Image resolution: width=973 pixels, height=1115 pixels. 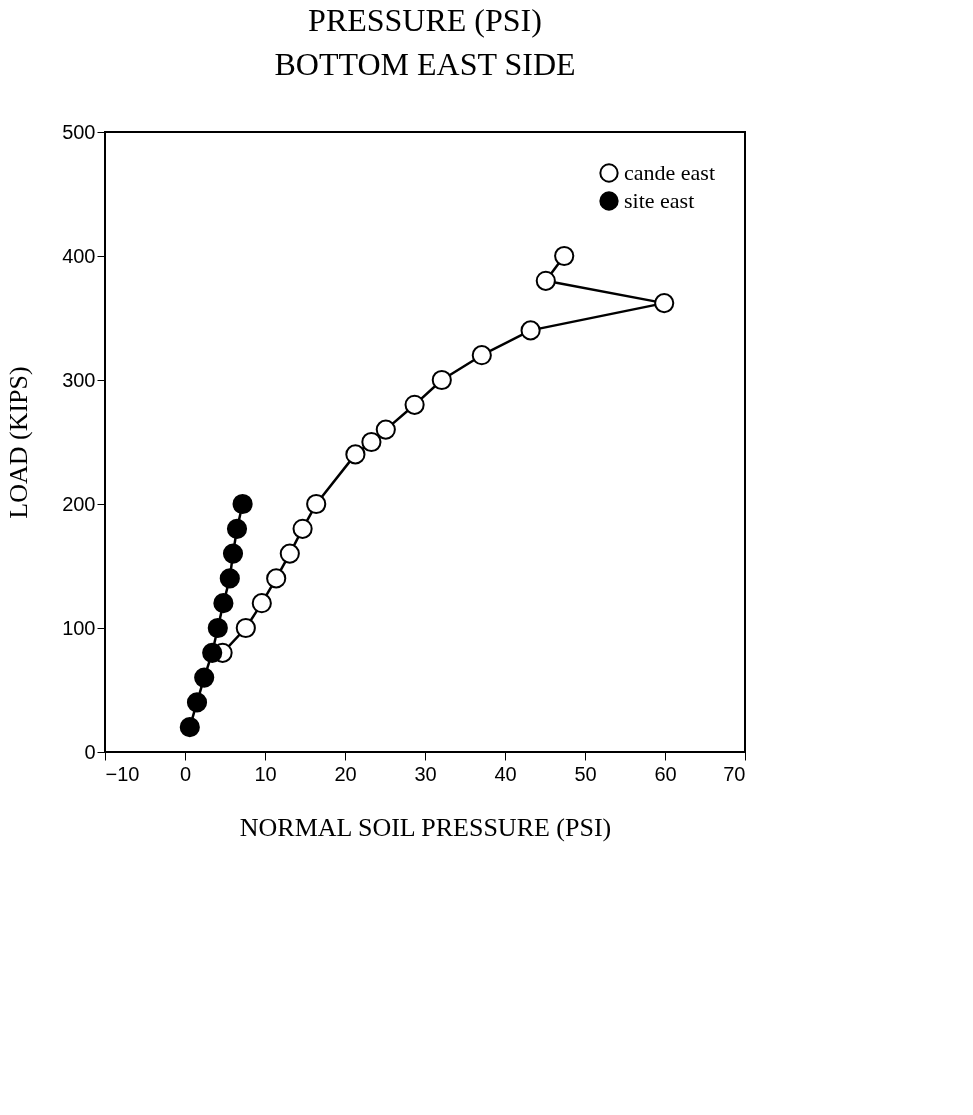 I want to click on y-tick-label: 400, so click(x=79, y=255).